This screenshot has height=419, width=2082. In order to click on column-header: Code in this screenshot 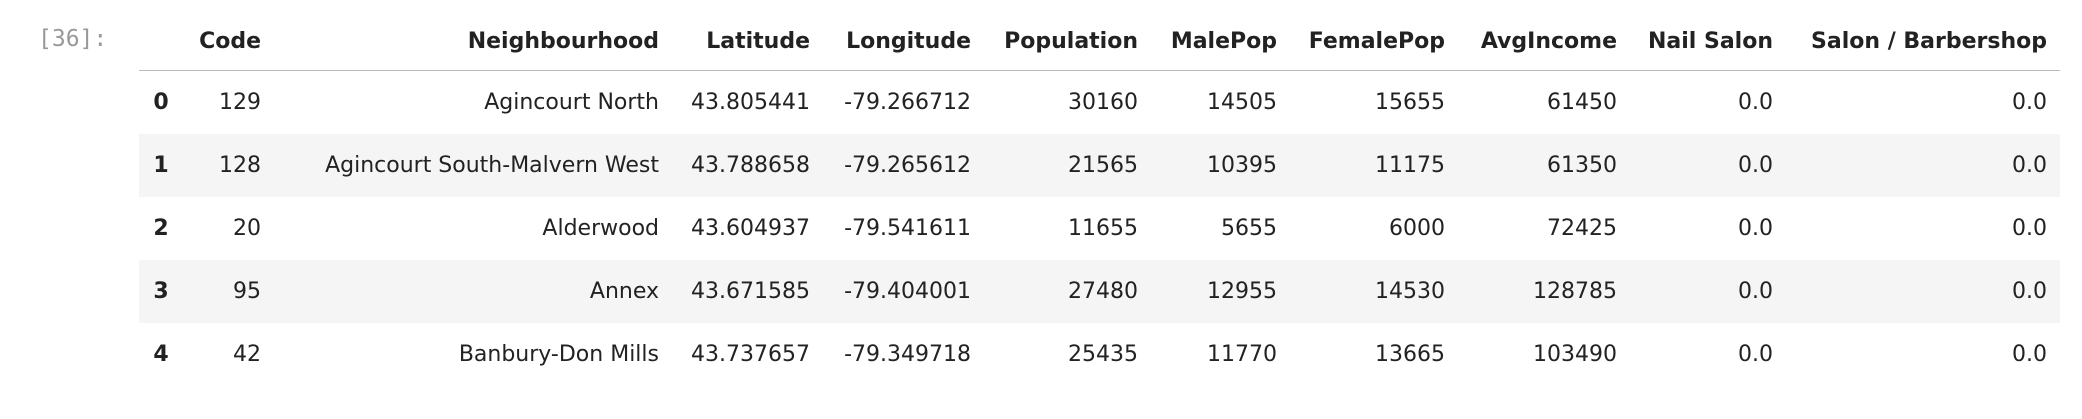, I will do `click(228, 42)`.